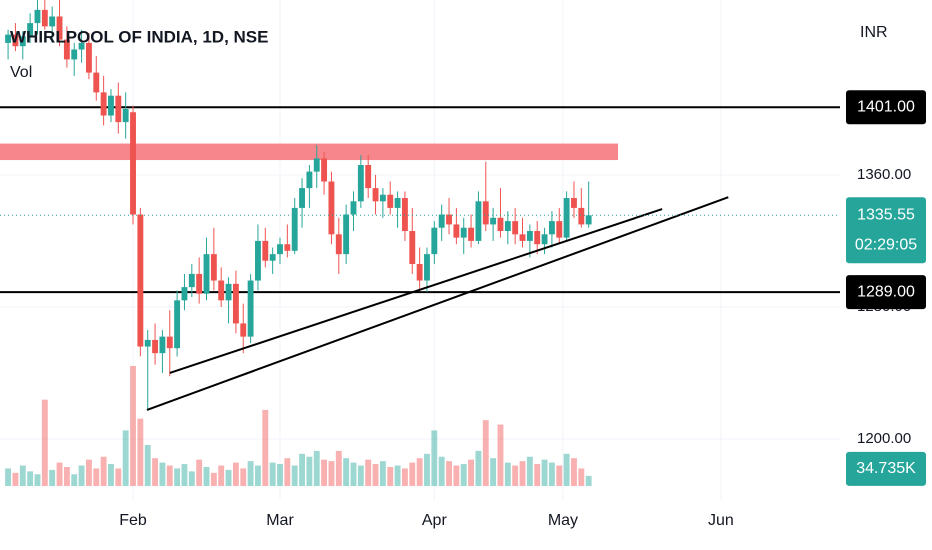  Describe the element at coordinates (435, 520) in the screenshot. I see `x-tick-label: Apr` at that location.